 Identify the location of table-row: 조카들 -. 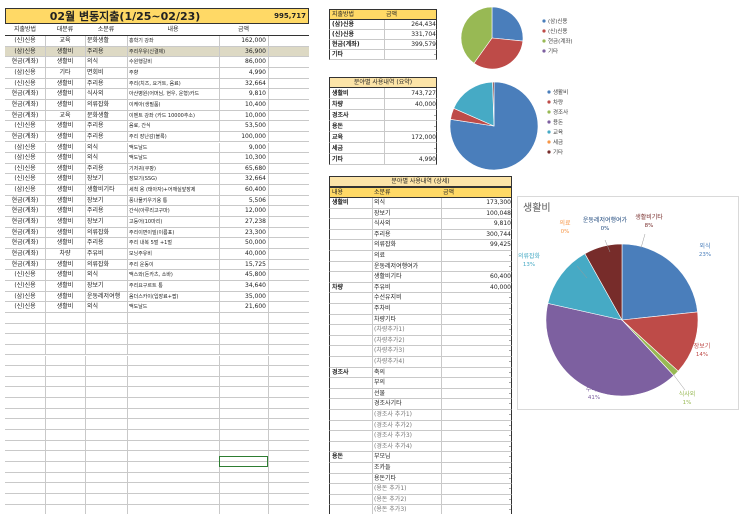
(420, 468).